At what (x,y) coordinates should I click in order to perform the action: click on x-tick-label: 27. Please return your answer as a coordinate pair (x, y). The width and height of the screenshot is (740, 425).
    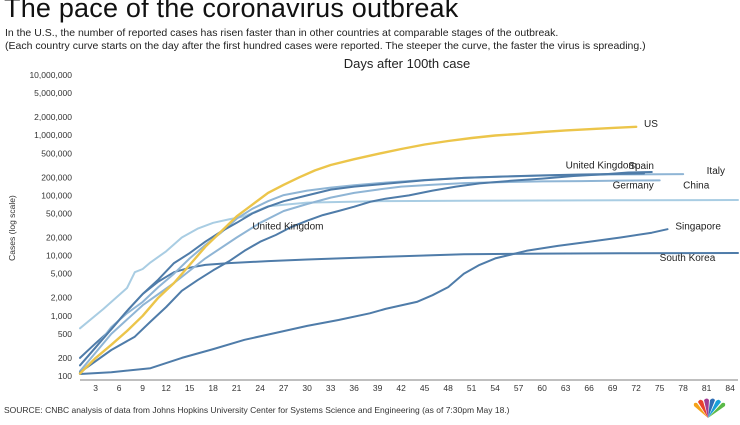
    Looking at the image, I should click on (284, 388).